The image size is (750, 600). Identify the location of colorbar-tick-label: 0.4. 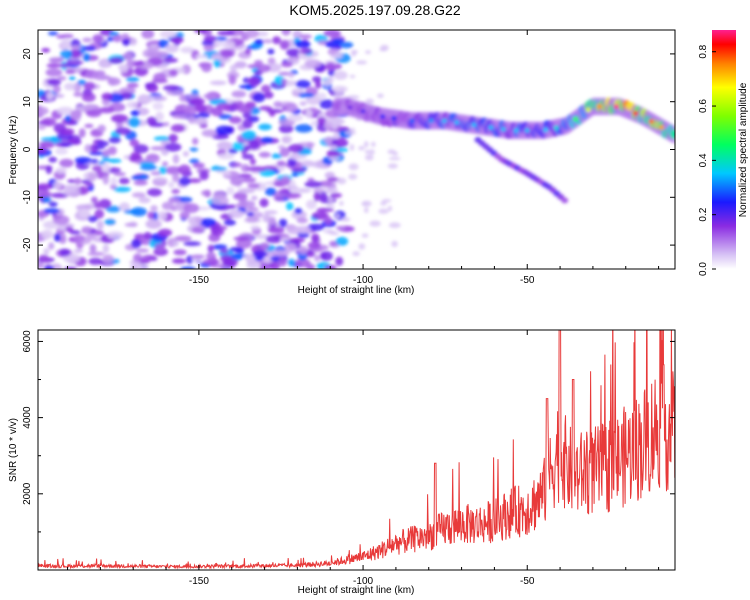
(703, 160).